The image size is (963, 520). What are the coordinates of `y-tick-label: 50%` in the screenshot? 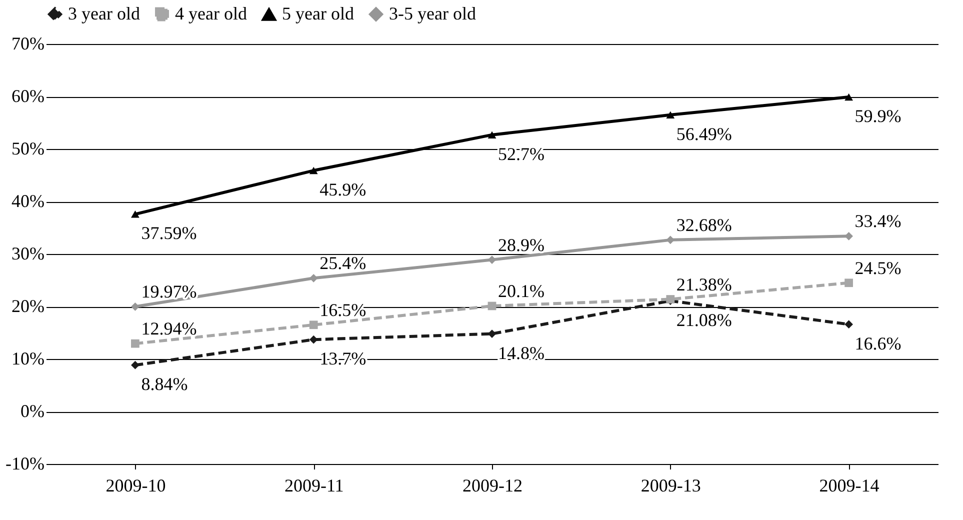 It's located at (28, 148).